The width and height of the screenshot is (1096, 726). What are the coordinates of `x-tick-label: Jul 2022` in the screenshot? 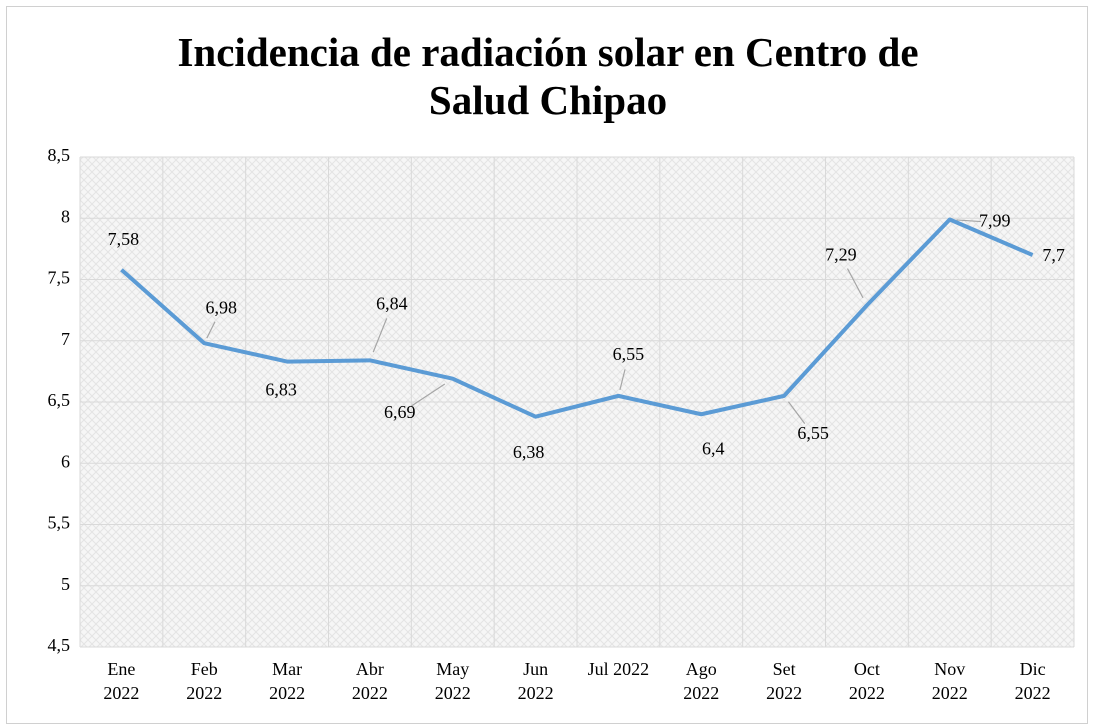 It's located at (618, 669).